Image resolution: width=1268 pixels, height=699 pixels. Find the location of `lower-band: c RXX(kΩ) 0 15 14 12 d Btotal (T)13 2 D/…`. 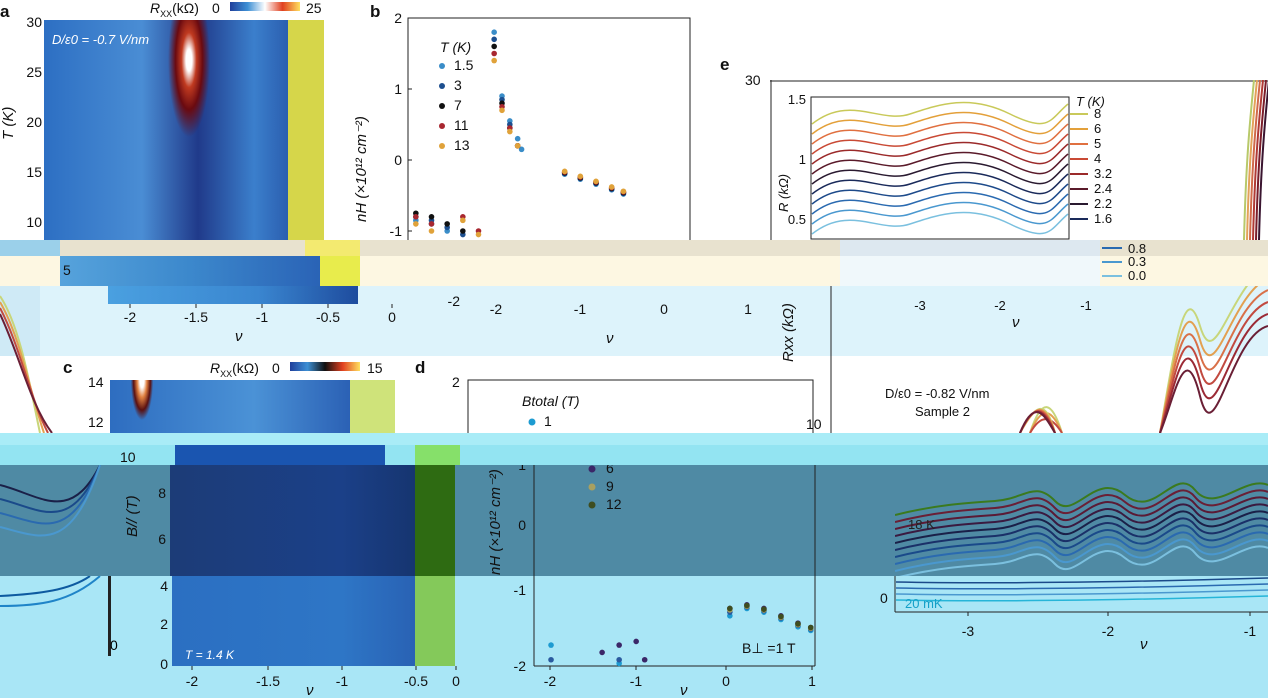

lower-band: c RXX(kΩ) 0 15 14 12 d Btotal (T)13 2 D/… is located at coordinates (634, 394).